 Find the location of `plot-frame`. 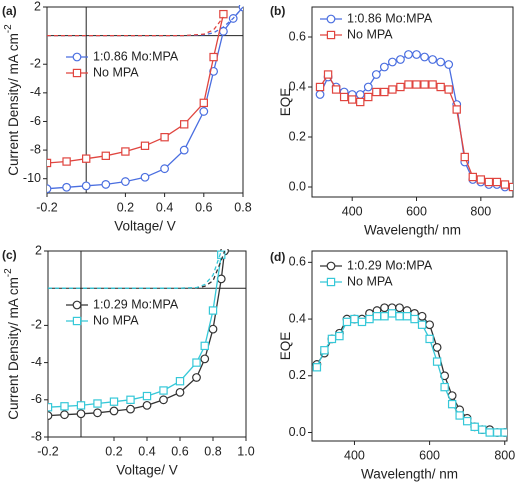

plot-frame is located at coordinates (409, 346).